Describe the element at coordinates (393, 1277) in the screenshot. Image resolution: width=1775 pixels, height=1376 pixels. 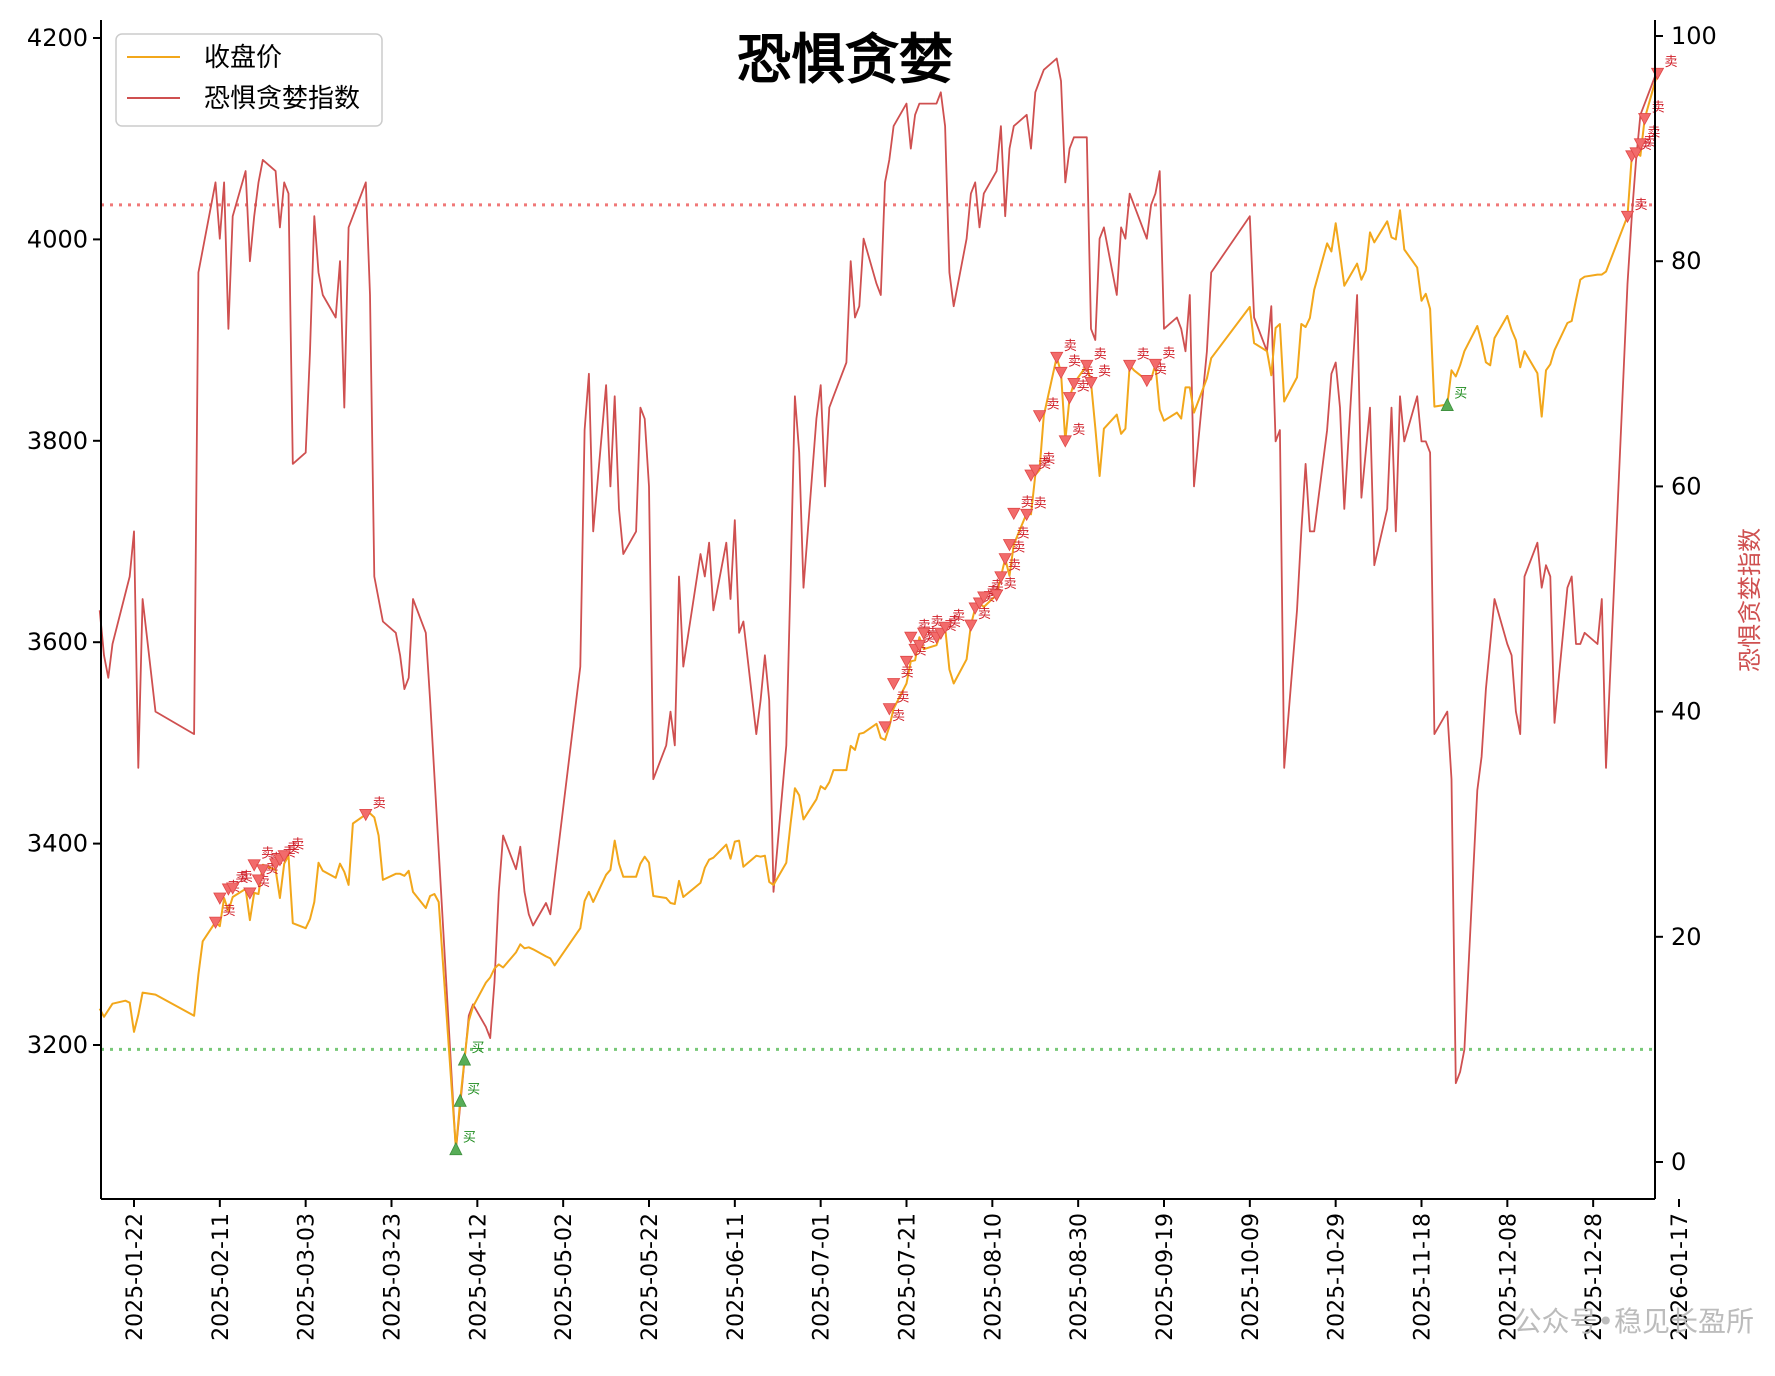
I see `x-tick-label: 2025-03-23` at that location.